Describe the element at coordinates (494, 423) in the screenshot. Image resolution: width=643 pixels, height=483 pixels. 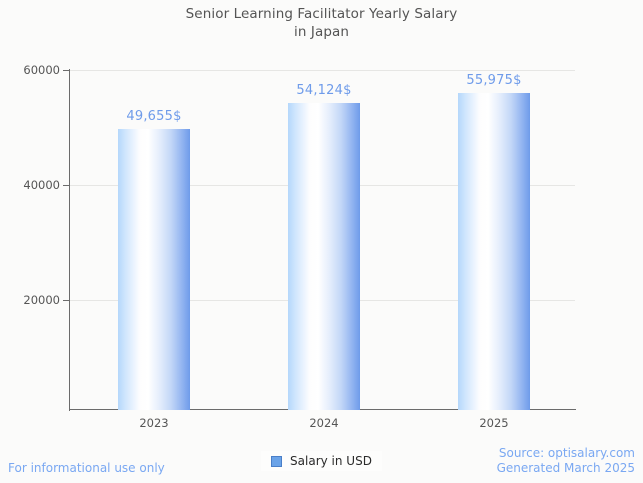
I see `x-tick-label-2025: 2025` at that location.